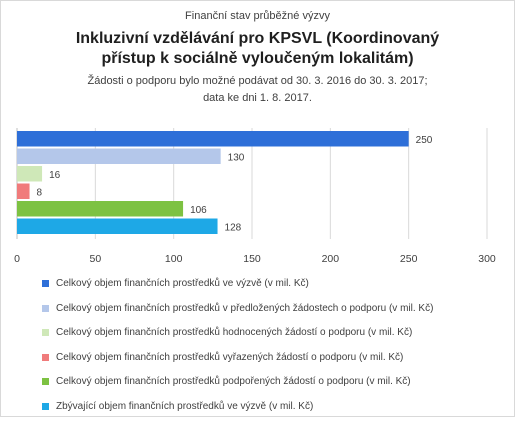 The width and height of the screenshot is (515, 425). Describe the element at coordinates (198, 210) in the screenshot. I see `data-label: 106` at that location.